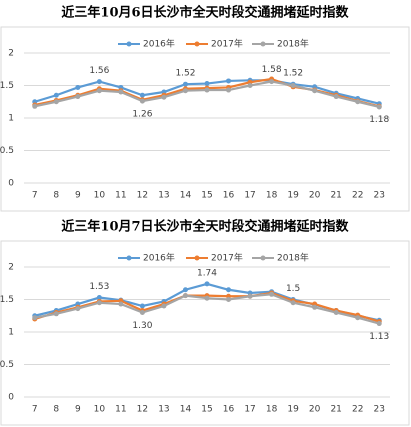  What do you see at coordinates (11, 119) in the screenshot?
I see `y-tick-label: 1` at bounding box center [11, 119].